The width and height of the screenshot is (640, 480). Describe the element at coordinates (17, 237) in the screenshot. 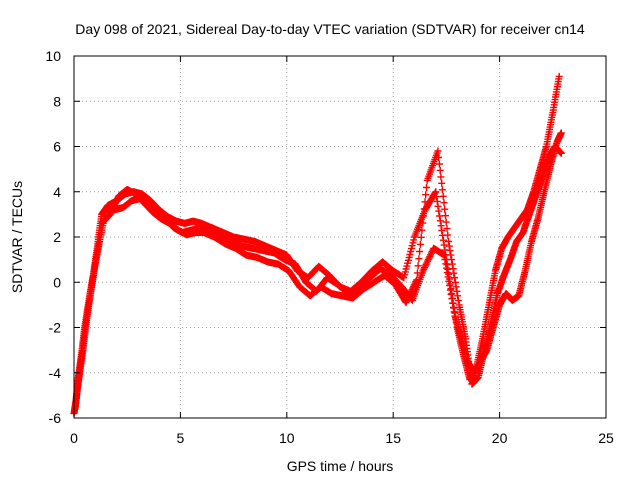

I see `y-axis-label: SDTVAR / TECUs` at that location.